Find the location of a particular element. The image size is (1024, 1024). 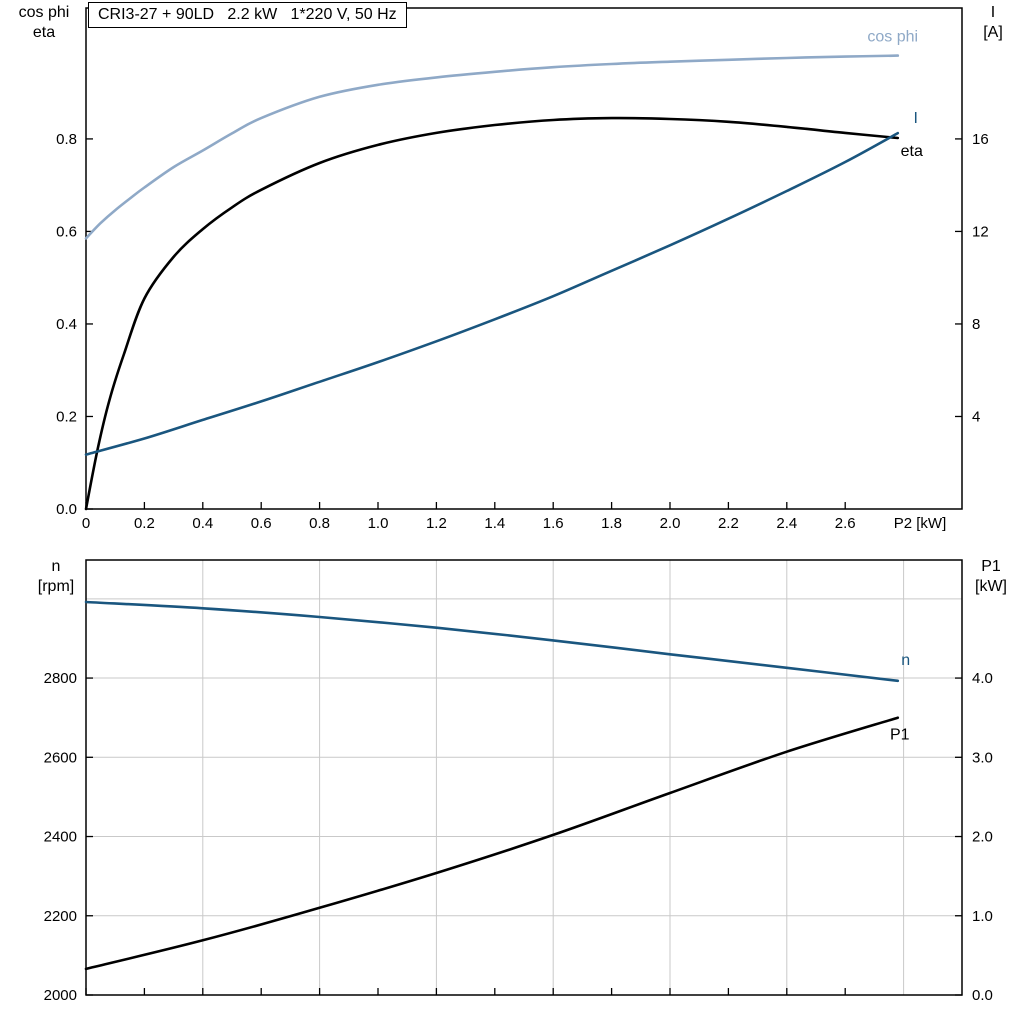

x-tick-label: 0 is located at coordinates (86, 523).